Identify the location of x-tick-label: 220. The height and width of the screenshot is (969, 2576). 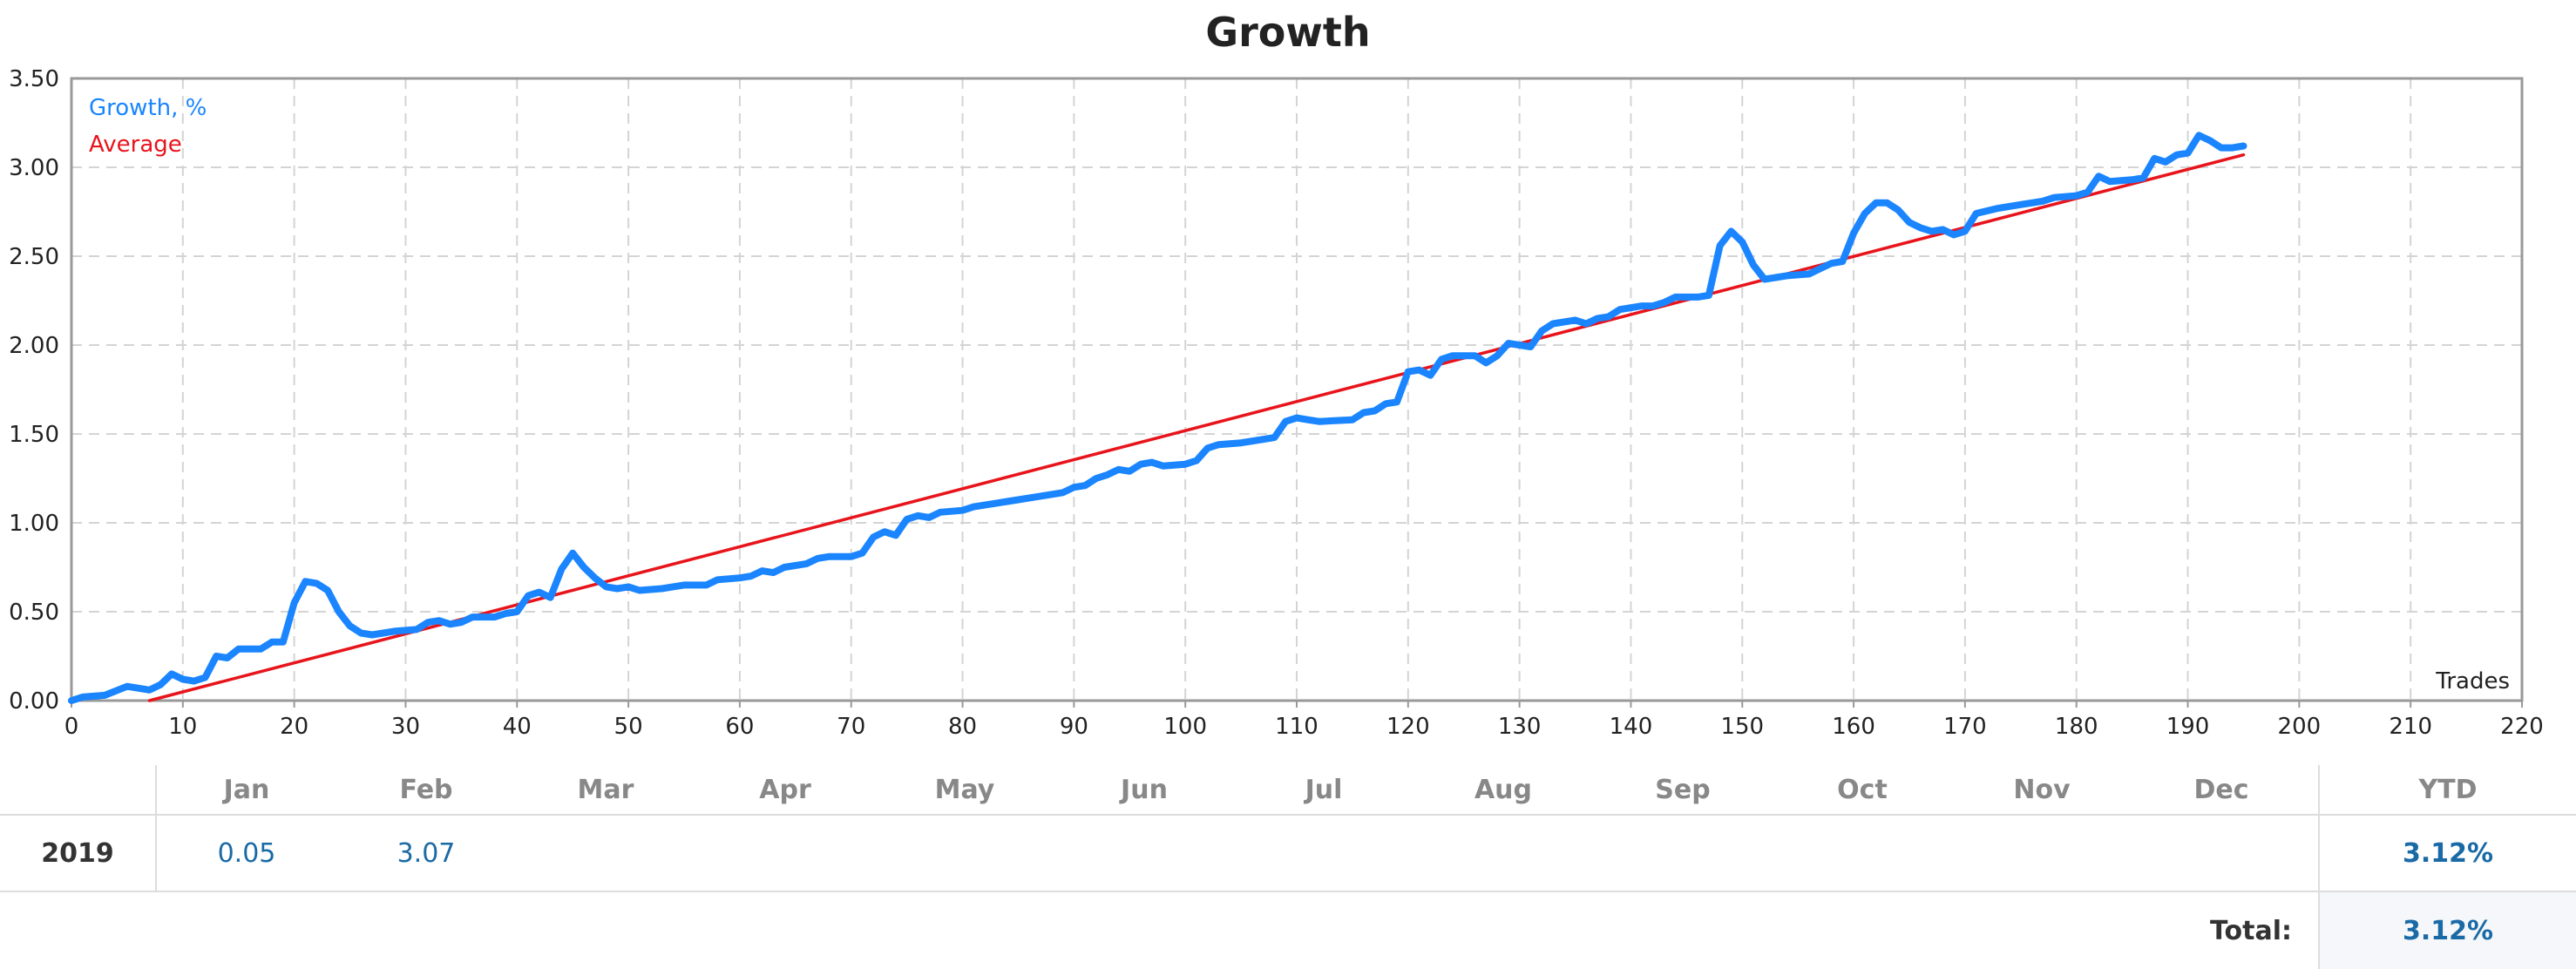
(2522, 727).